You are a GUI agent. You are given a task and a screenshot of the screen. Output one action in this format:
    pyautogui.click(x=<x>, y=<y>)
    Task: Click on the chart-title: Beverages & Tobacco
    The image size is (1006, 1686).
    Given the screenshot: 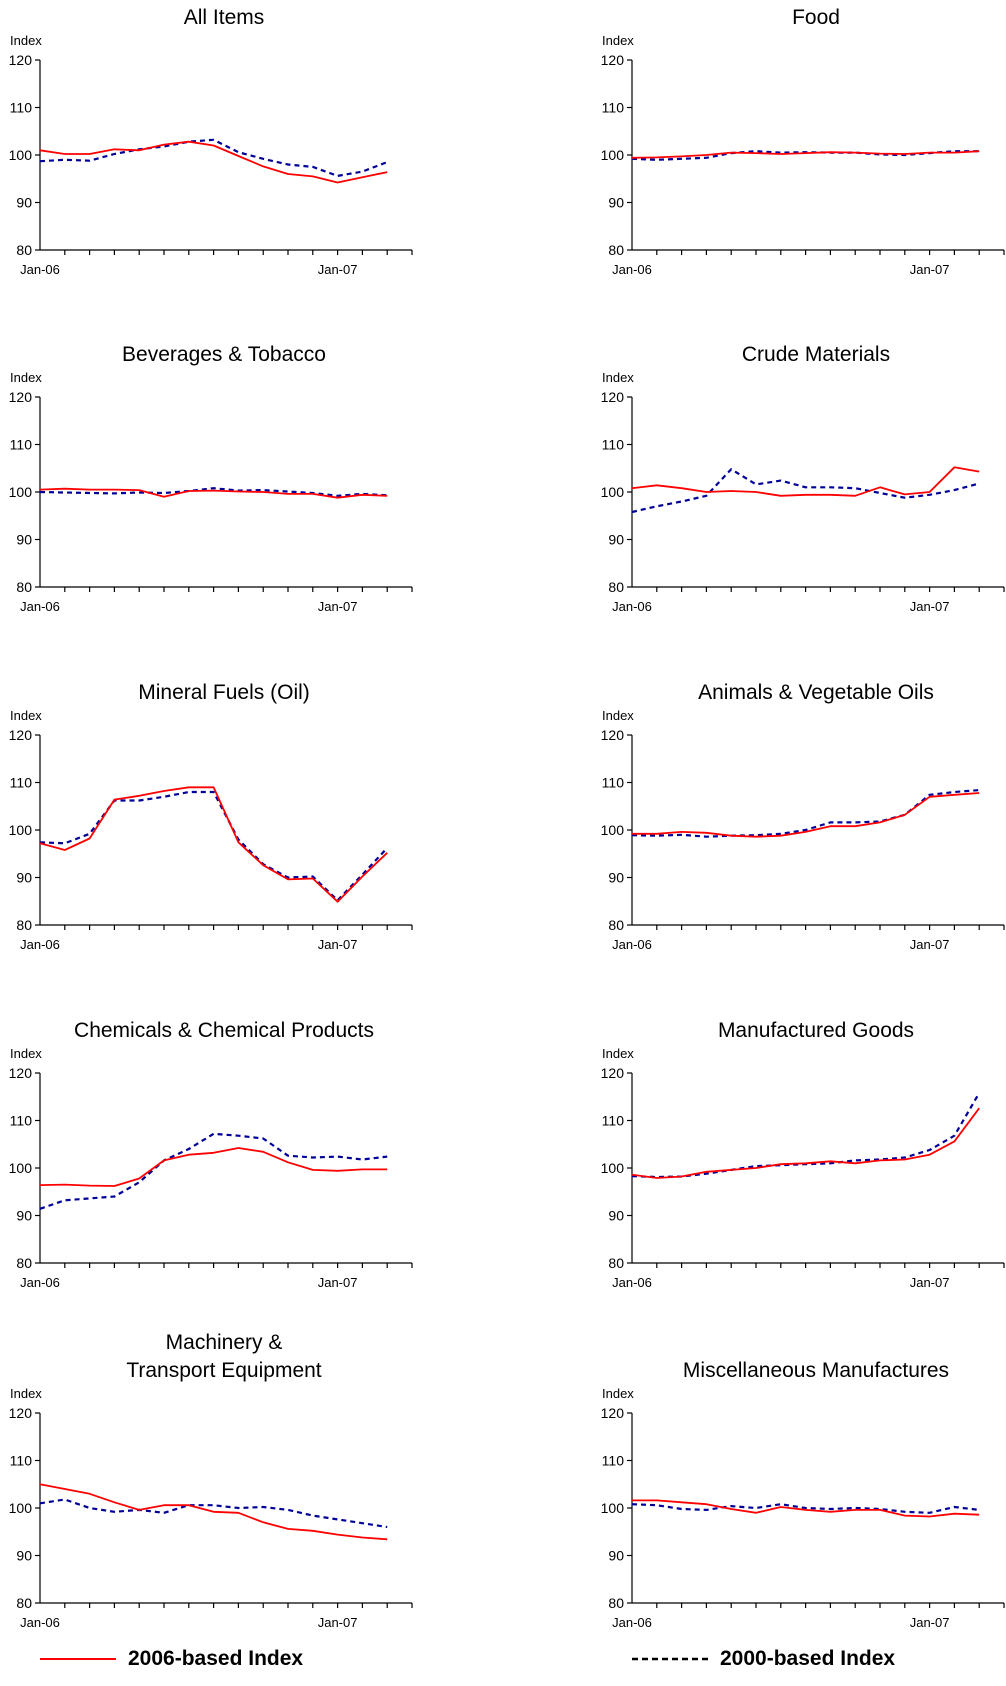 What is the action you would take?
    pyautogui.click(x=224, y=354)
    